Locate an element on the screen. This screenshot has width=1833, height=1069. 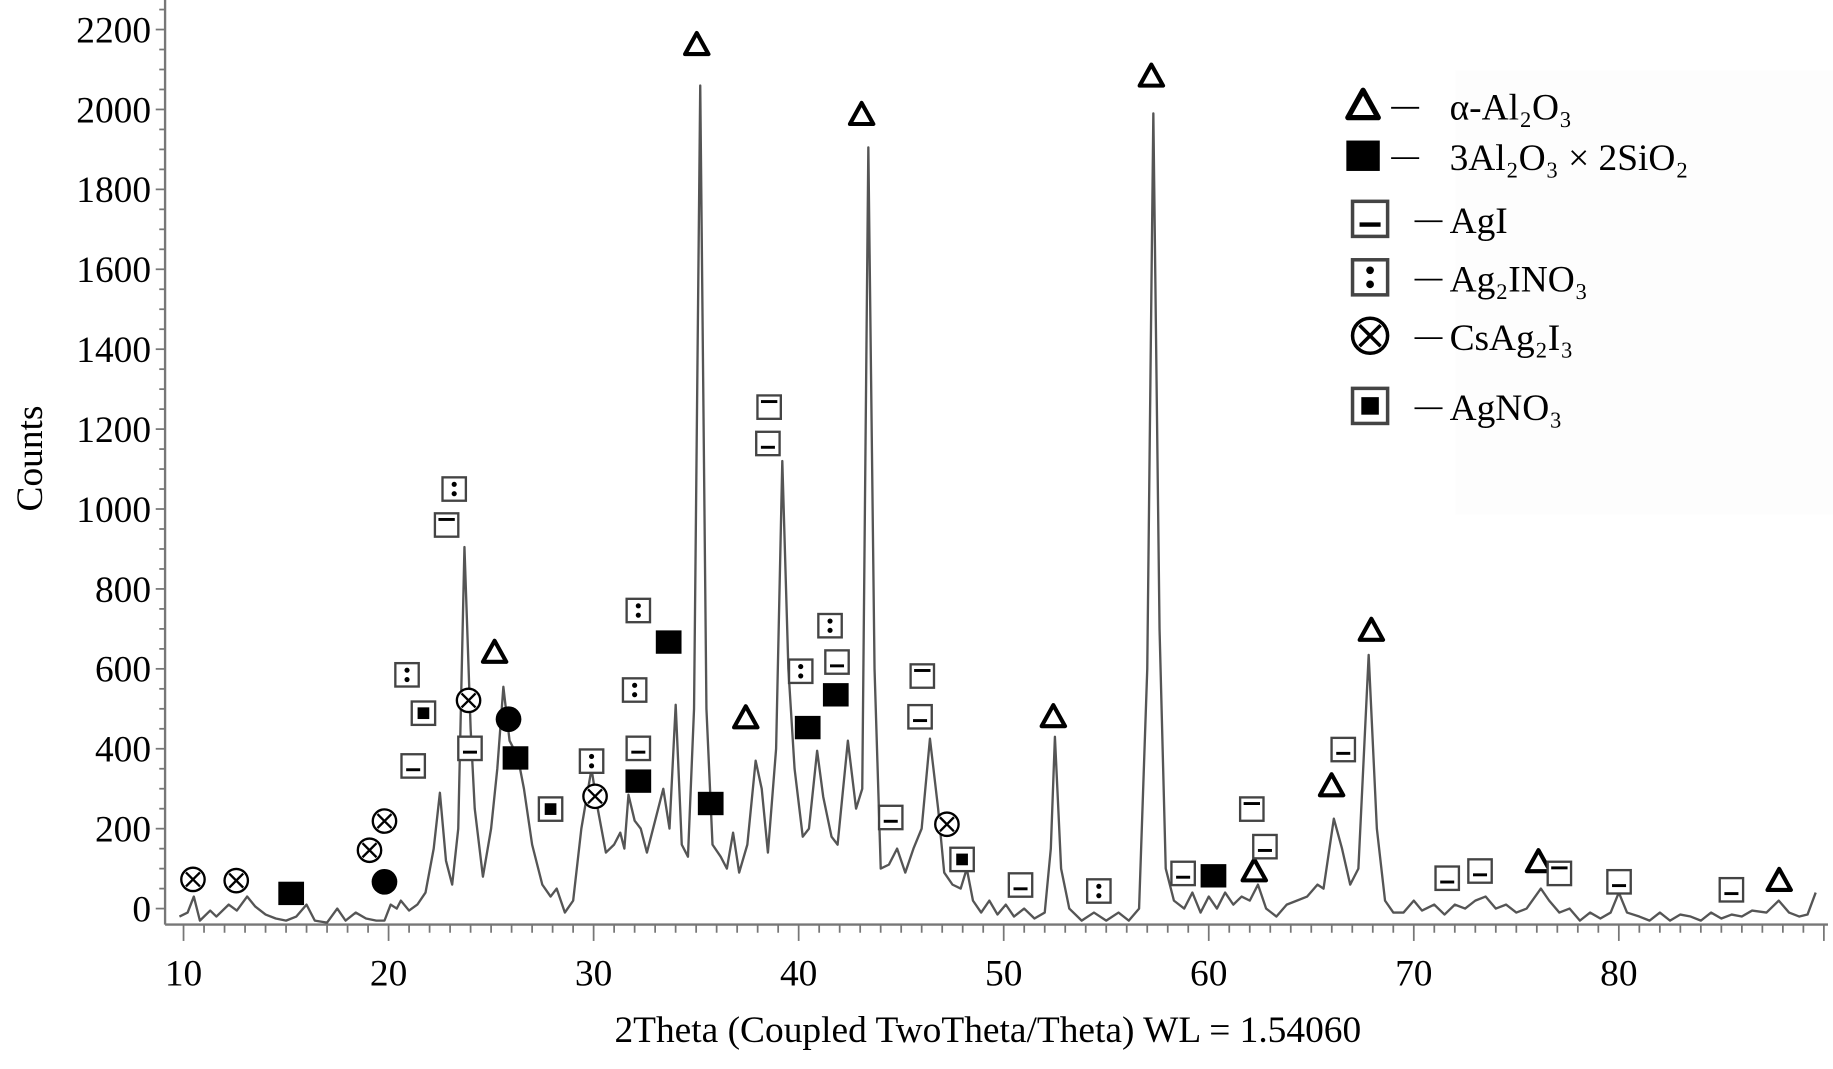
legend-item: CsAg₂I₃ is located at coordinates (1462, 337).